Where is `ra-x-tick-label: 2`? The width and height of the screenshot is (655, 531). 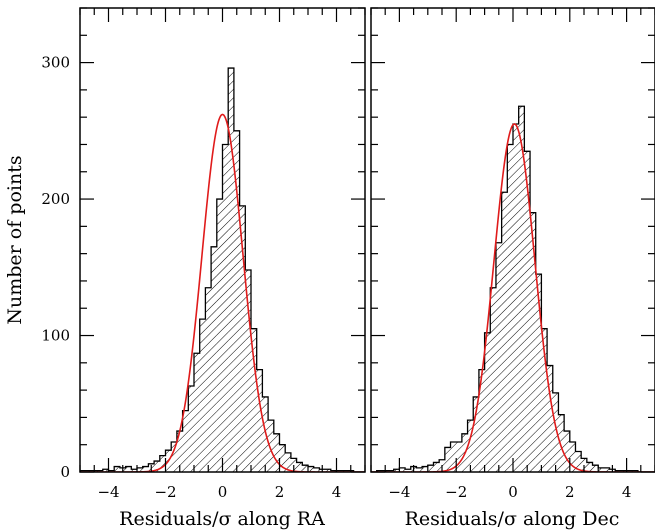 ra-x-tick-label: 2 is located at coordinates (280, 492).